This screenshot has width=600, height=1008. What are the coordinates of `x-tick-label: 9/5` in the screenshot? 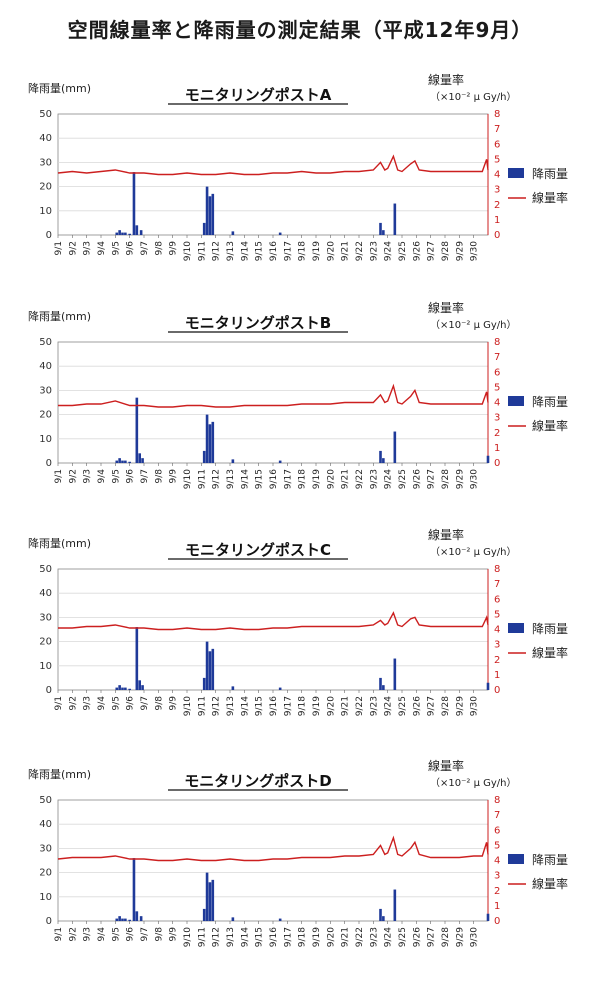 It's located at (116, 476).